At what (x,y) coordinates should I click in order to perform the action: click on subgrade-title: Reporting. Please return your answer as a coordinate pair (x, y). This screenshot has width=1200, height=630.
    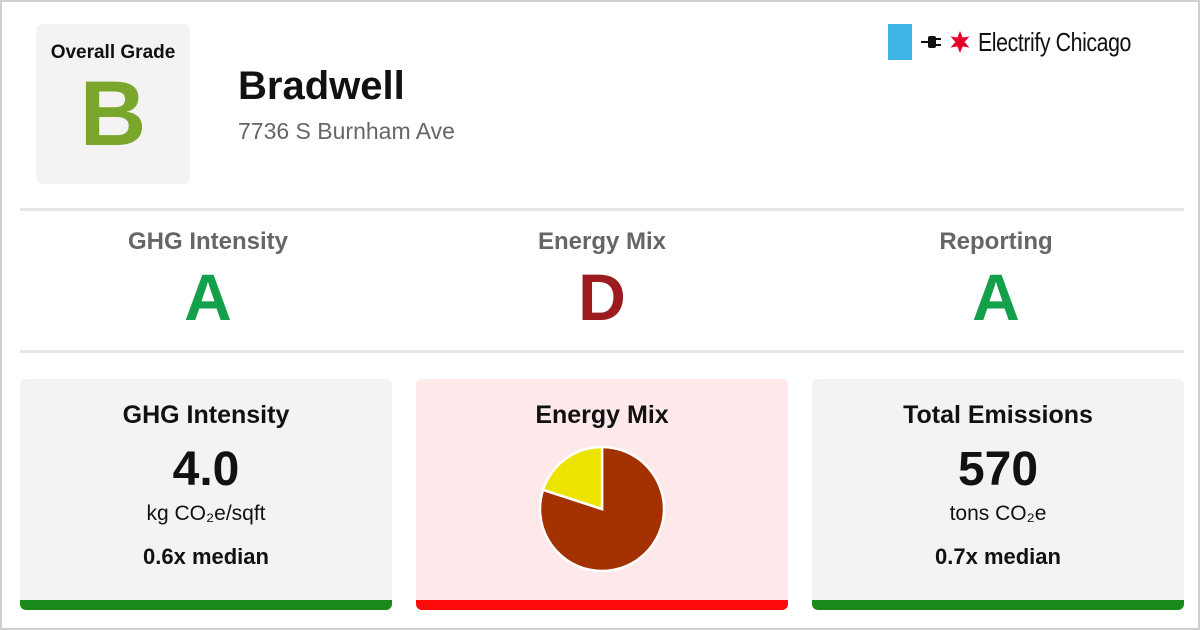
    Looking at the image, I should click on (996, 241).